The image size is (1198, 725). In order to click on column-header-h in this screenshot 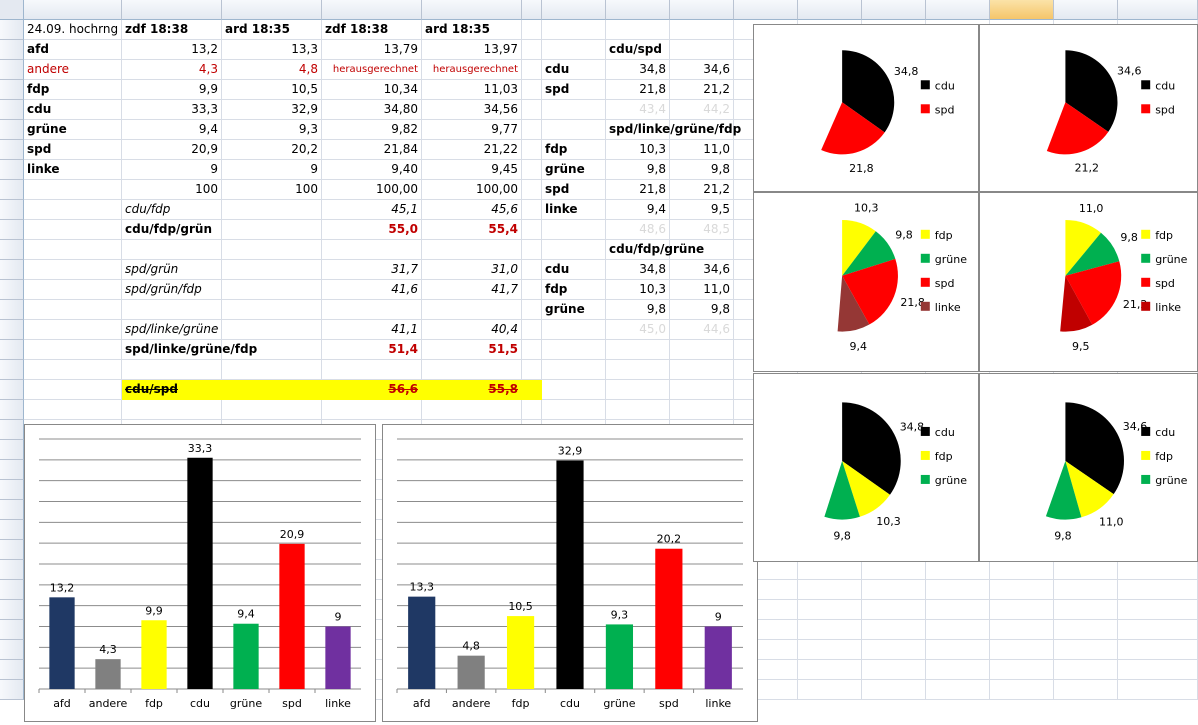, I will do `click(638, 10)`.